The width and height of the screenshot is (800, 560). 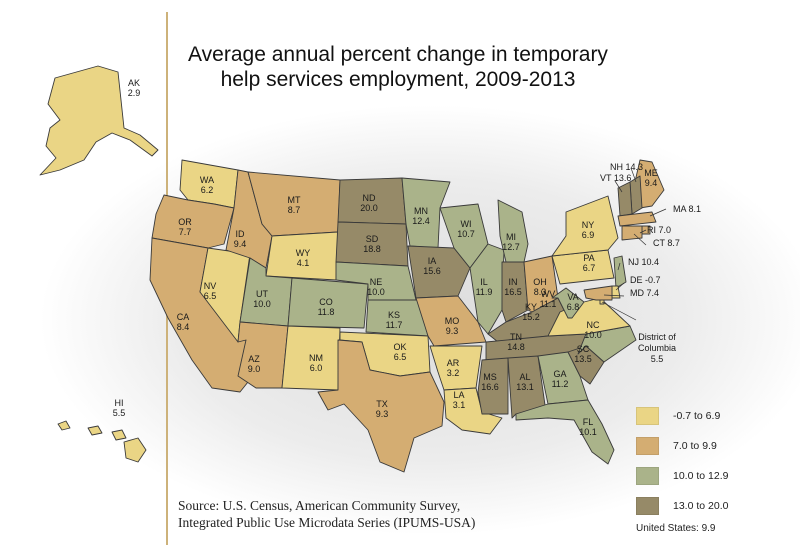 What do you see at coordinates (531, 312) in the screenshot?
I see `state-label-ky: KY 15.2` at bounding box center [531, 312].